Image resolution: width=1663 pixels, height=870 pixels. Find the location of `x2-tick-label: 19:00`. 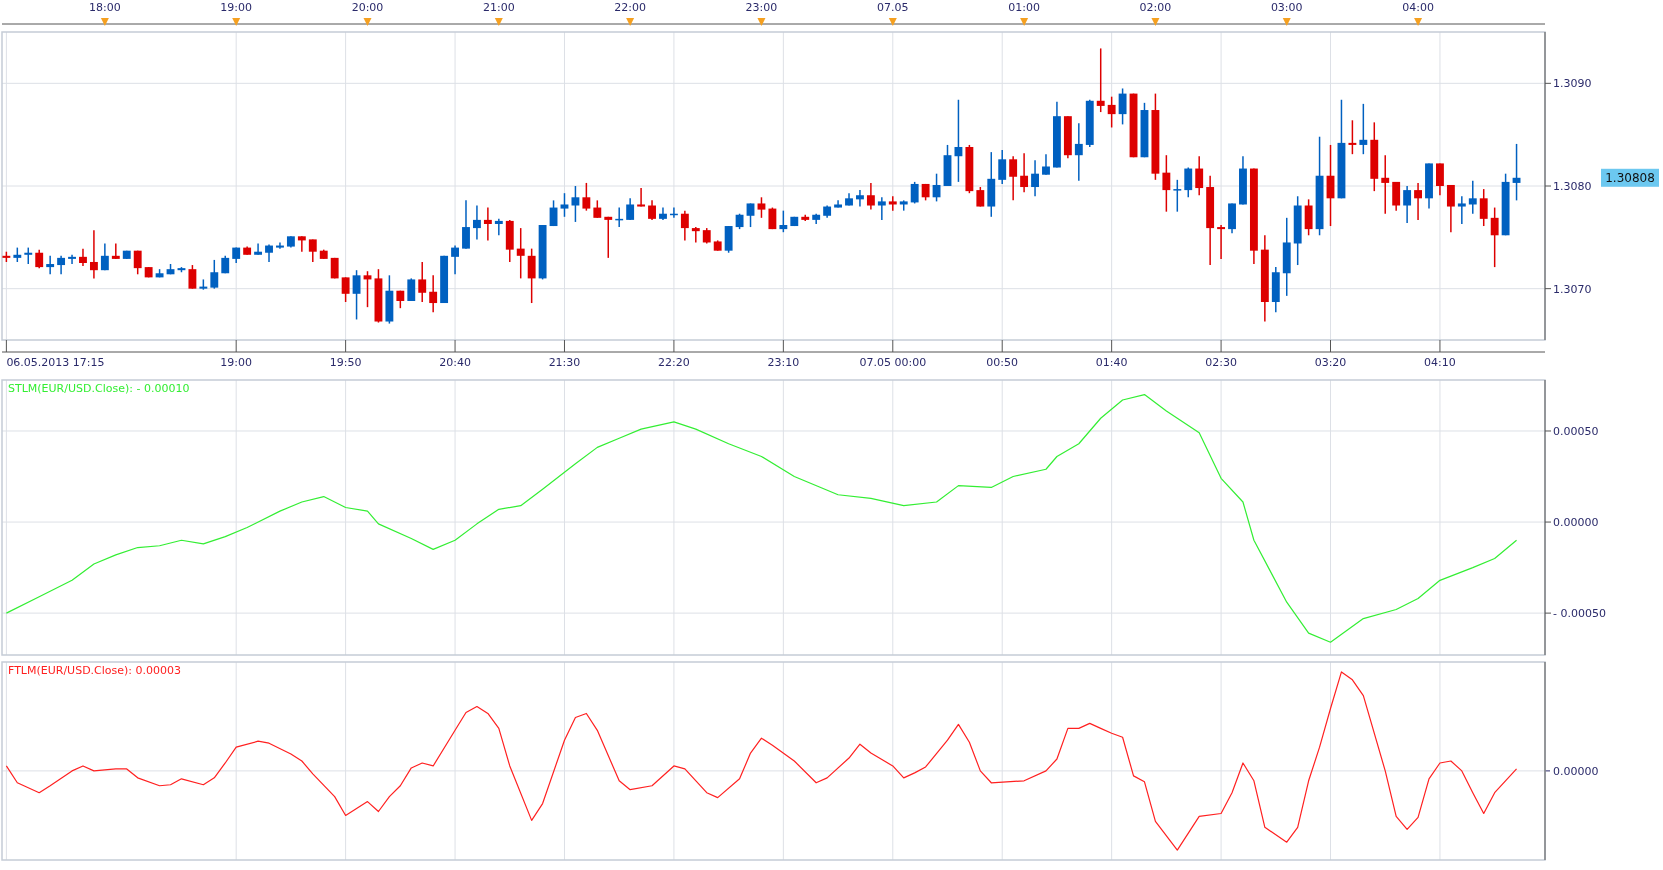

x2-tick-label: 19:00 is located at coordinates (236, 7).